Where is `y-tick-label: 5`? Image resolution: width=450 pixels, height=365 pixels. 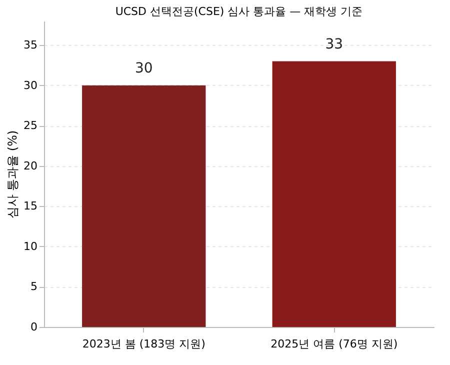 y-tick-label: 5 is located at coordinates (34, 287).